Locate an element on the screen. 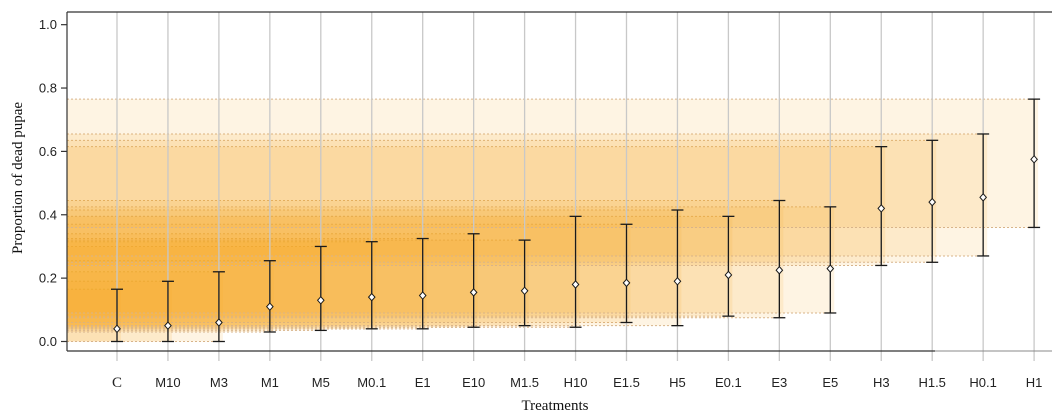 This screenshot has width=1055, height=415. error-bar-M1 is located at coordinates (269, 296).